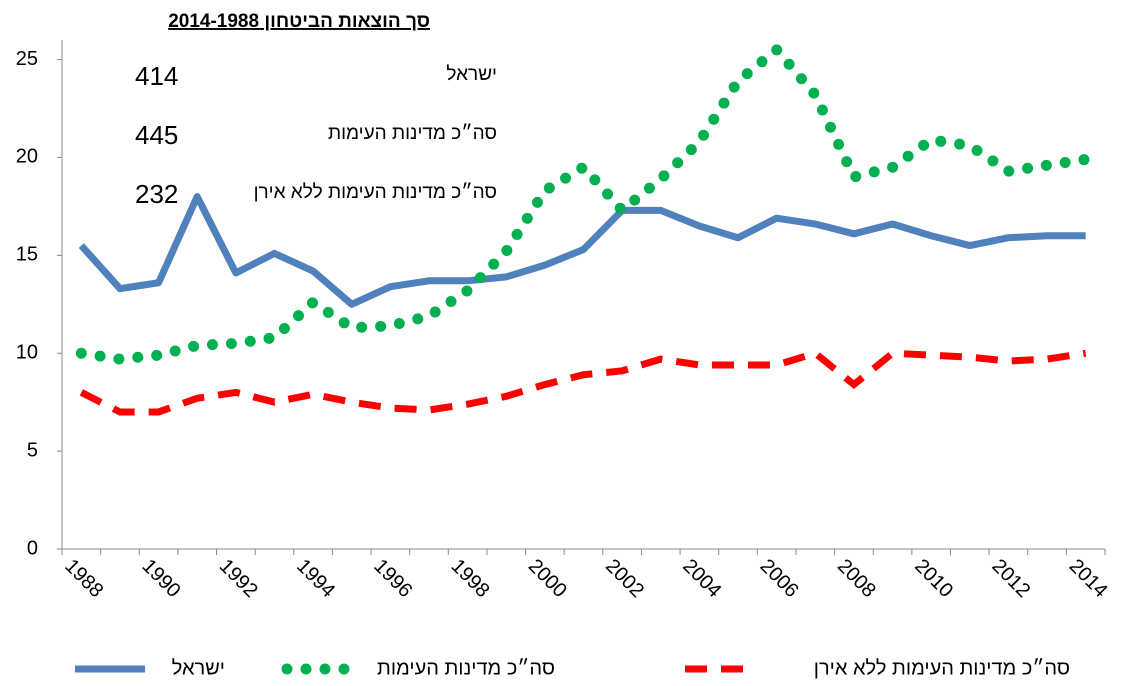  I want to click on x-tick-label: 1988, so click(83, 578).